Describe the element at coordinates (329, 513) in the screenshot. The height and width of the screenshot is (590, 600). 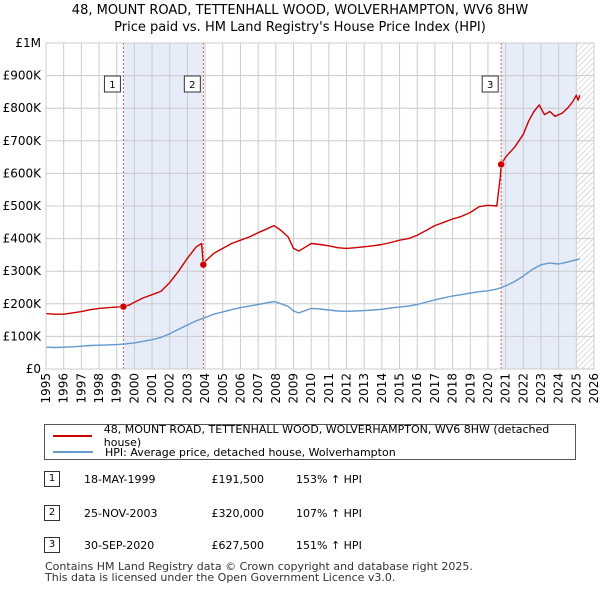
I see `sale-hpi-change: 107% ↑ HPI` at that location.